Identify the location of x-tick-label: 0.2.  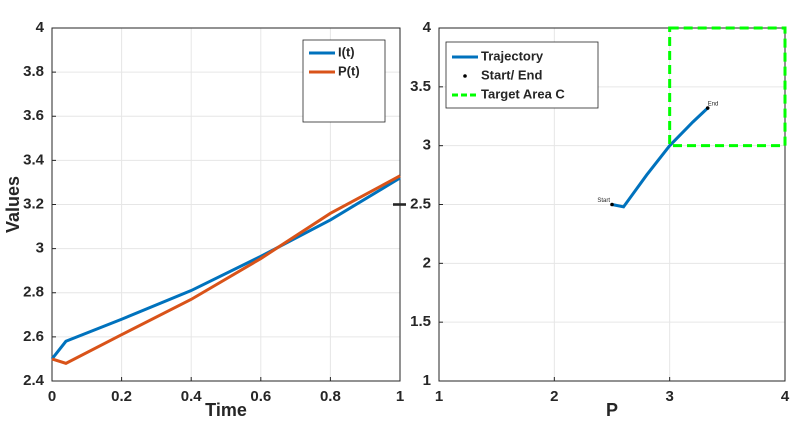
(121, 396).